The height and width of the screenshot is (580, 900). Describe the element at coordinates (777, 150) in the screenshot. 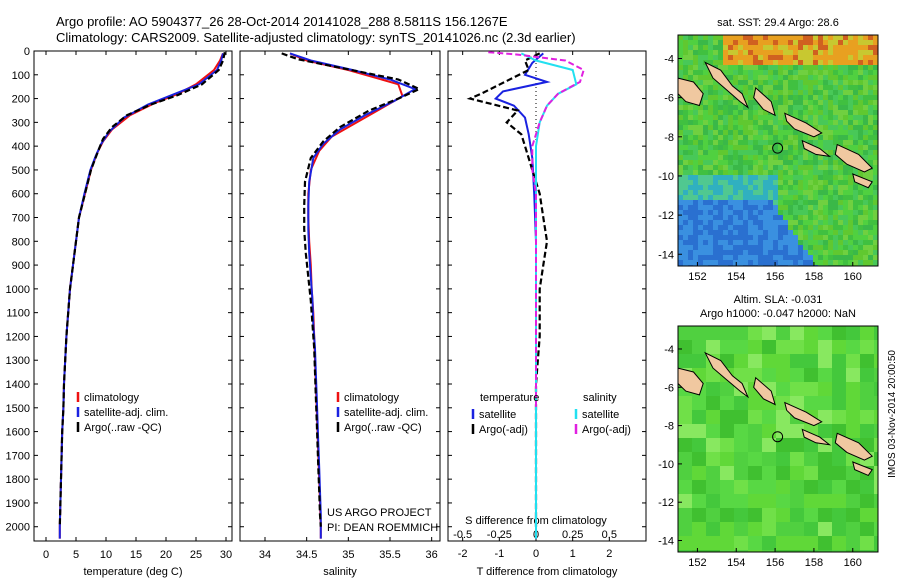

I see `map-sst` at that location.